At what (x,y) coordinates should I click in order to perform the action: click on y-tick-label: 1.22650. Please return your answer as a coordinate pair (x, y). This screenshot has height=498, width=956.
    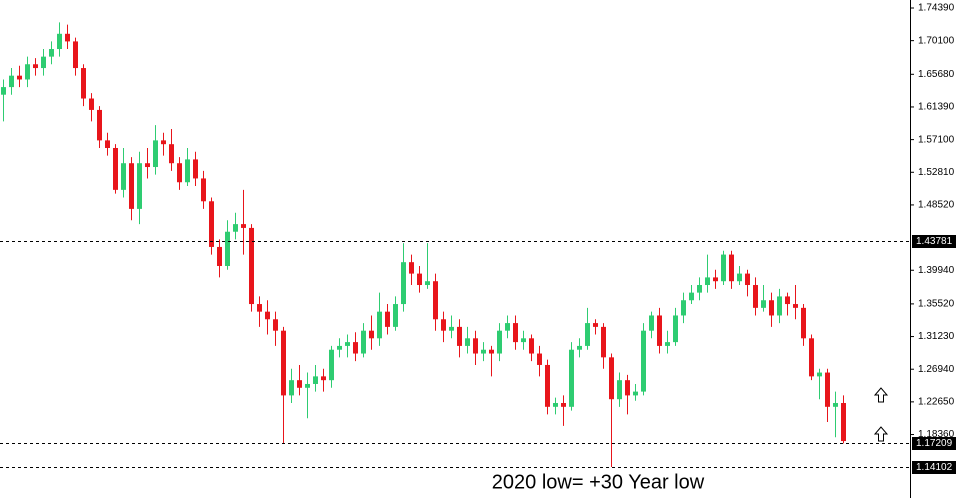
    Looking at the image, I should click on (936, 402).